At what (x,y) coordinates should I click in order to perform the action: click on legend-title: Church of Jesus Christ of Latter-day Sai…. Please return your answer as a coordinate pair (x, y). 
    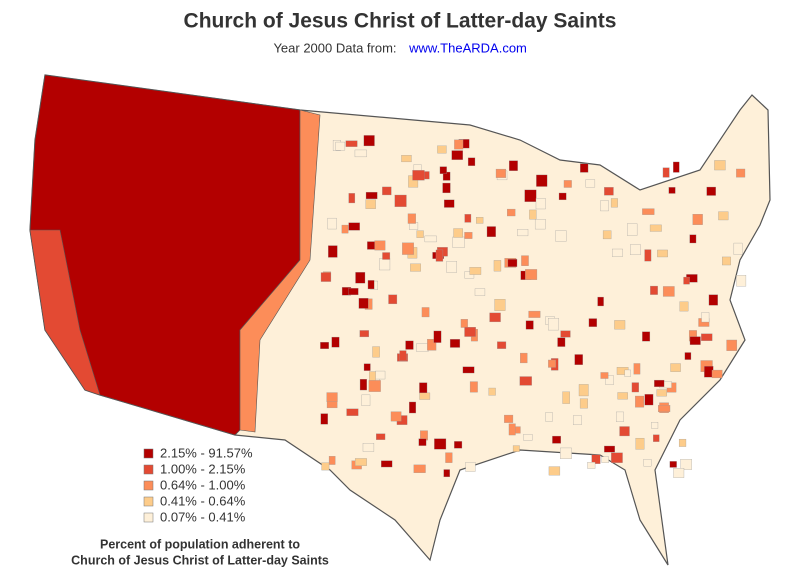
    Looking at the image, I should click on (200, 560).